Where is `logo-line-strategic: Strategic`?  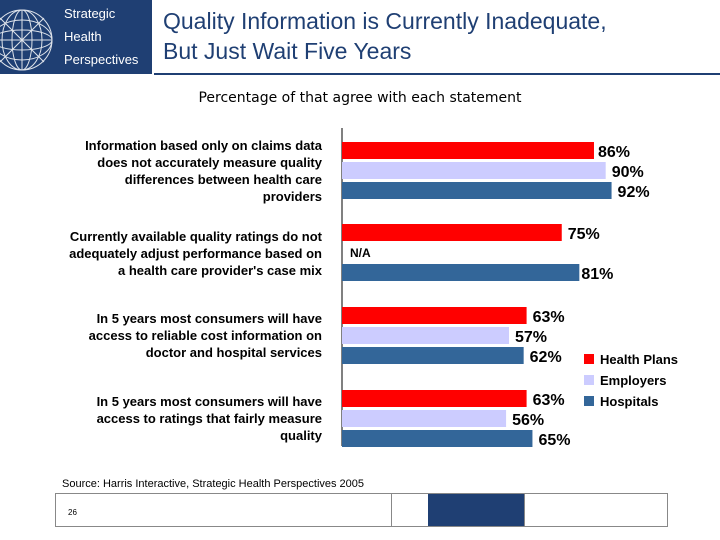 logo-line-strategic: Strategic is located at coordinates (90, 13).